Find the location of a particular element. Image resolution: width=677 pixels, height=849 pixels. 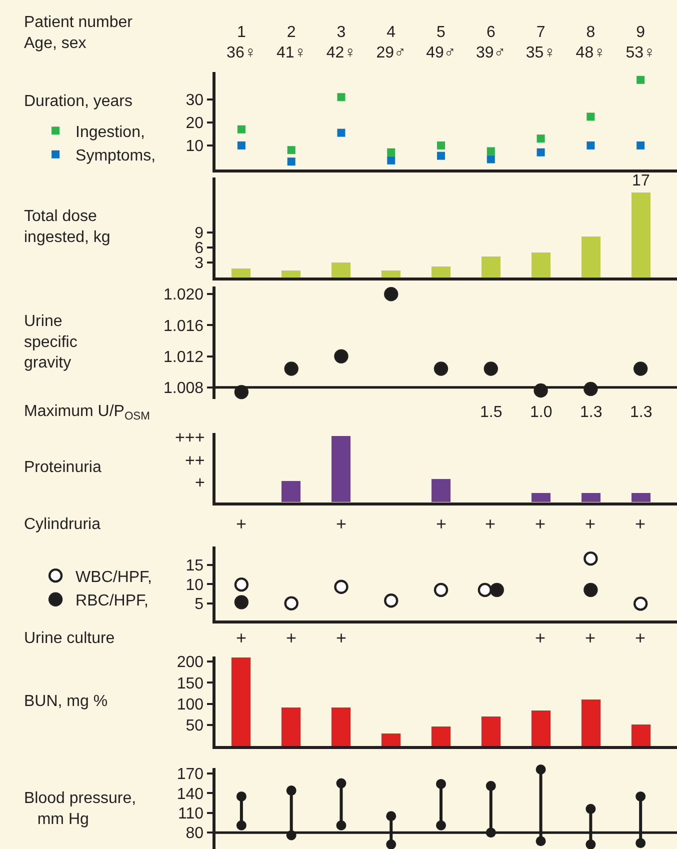

y-axis-title: Duration, years is located at coordinates (78, 101).